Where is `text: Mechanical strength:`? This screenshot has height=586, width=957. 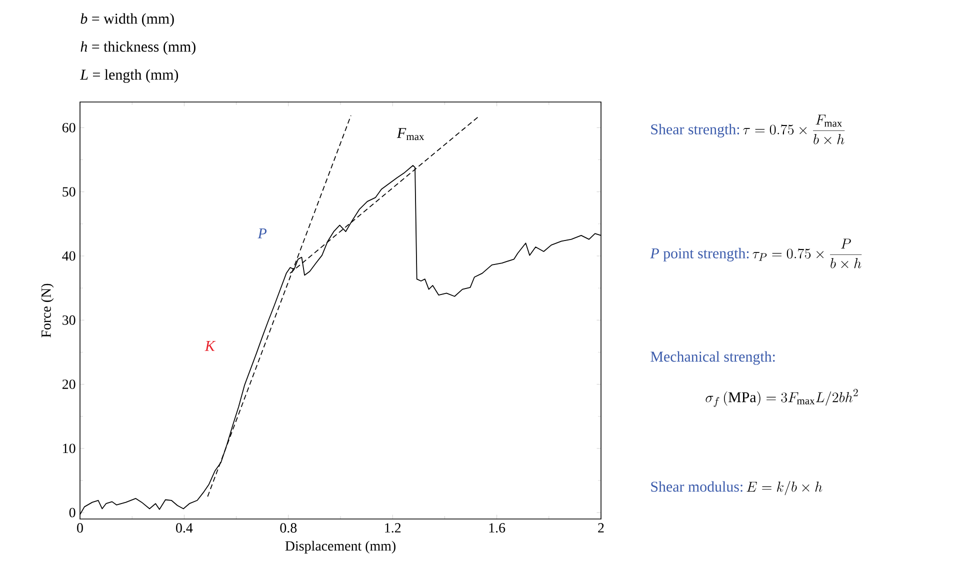
text: Mechanical strength: is located at coordinates (712, 358).